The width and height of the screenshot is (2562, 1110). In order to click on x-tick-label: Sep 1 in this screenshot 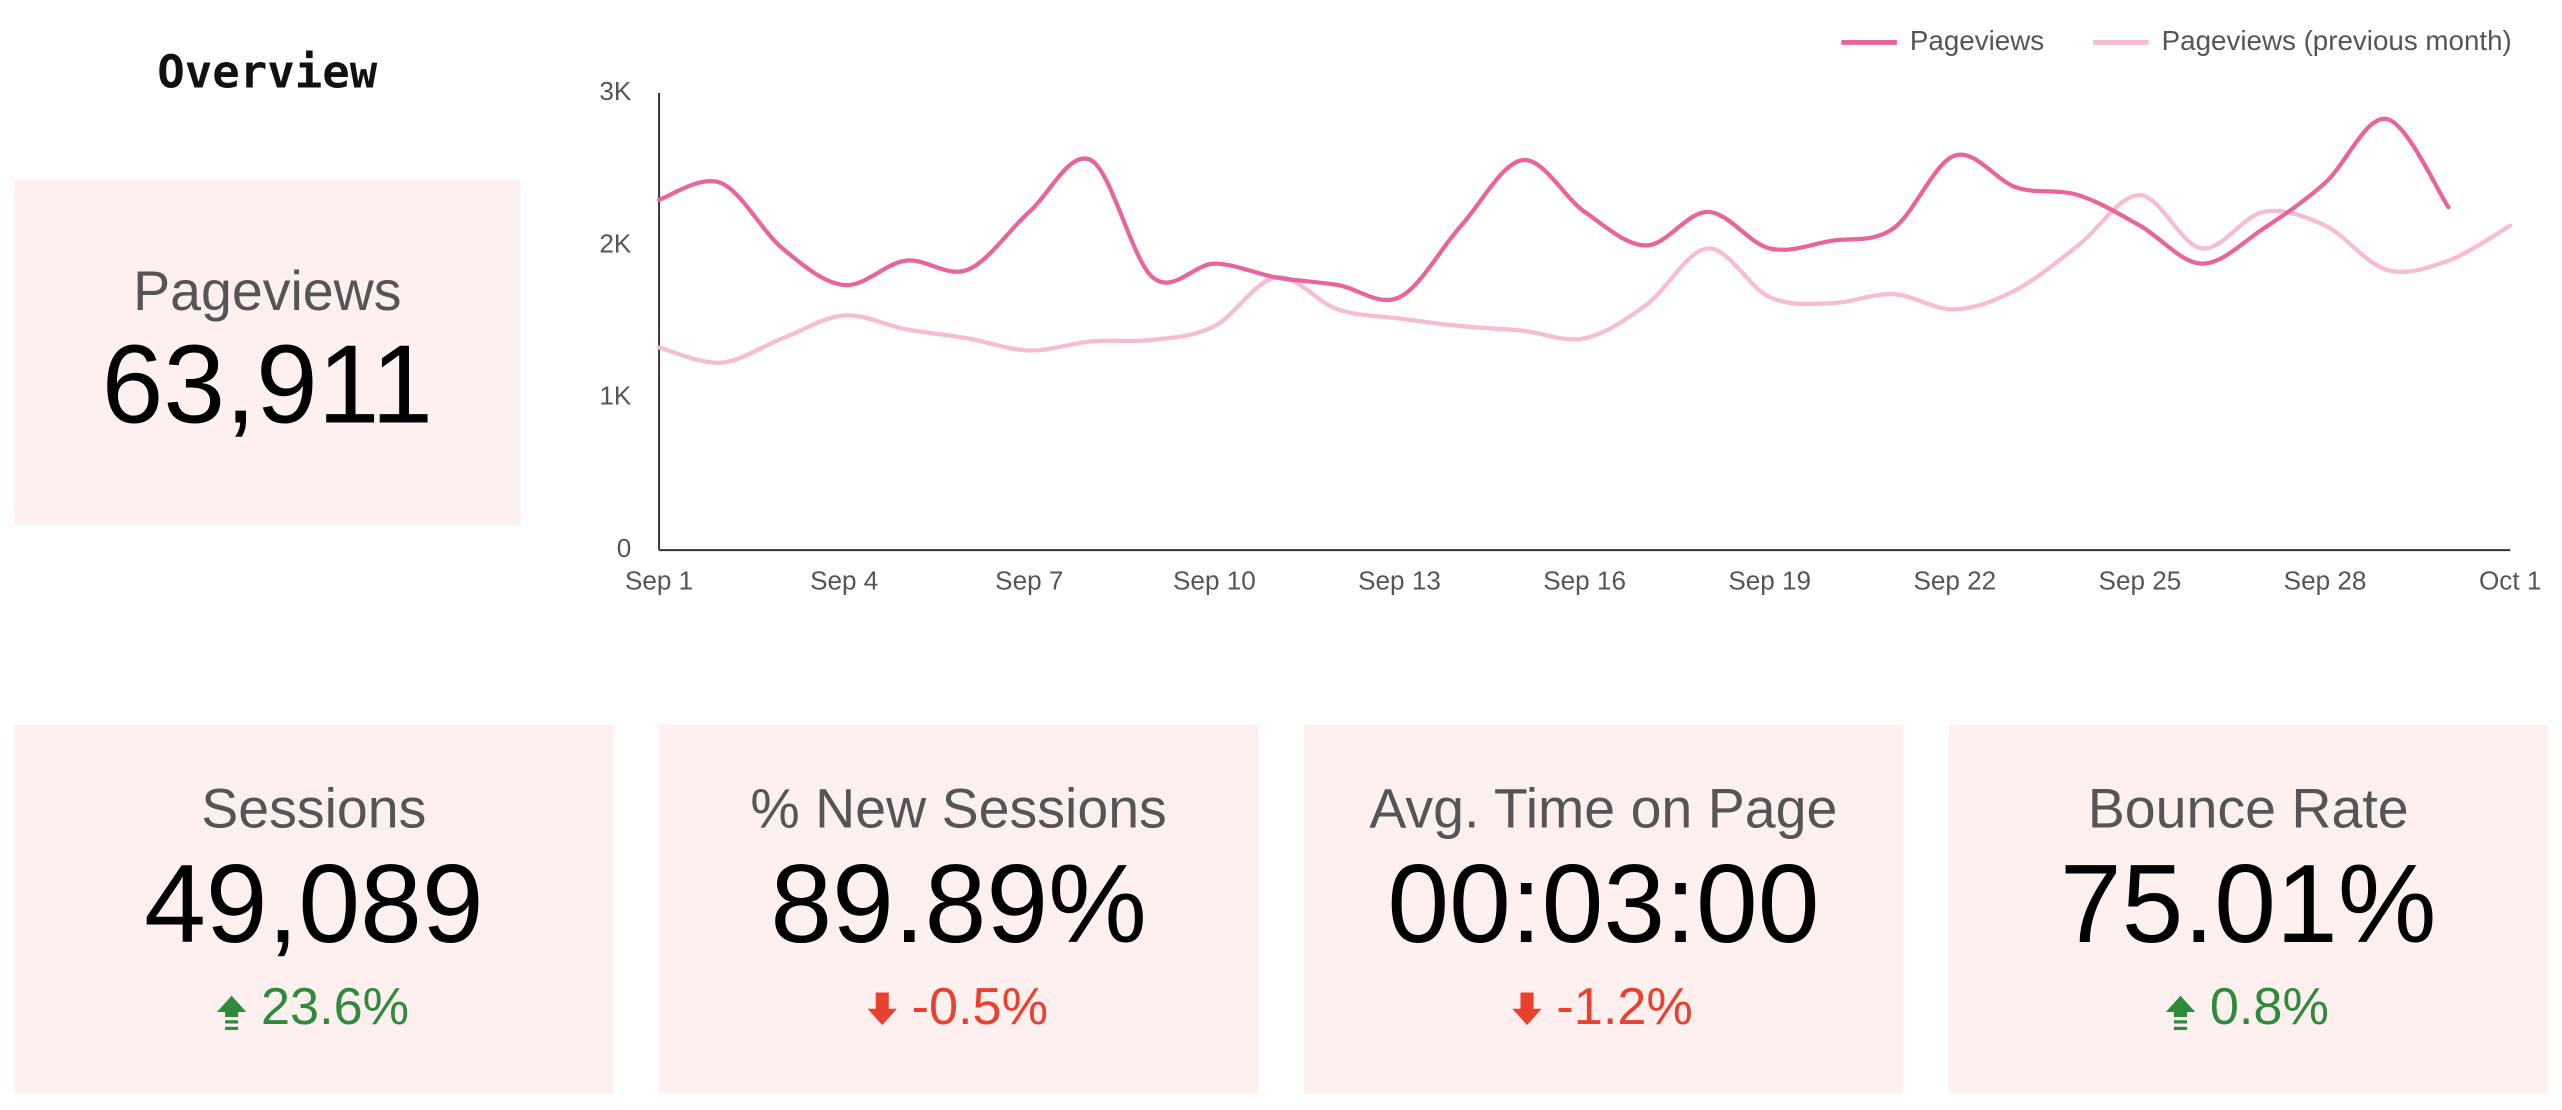, I will do `click(659, 581)`.